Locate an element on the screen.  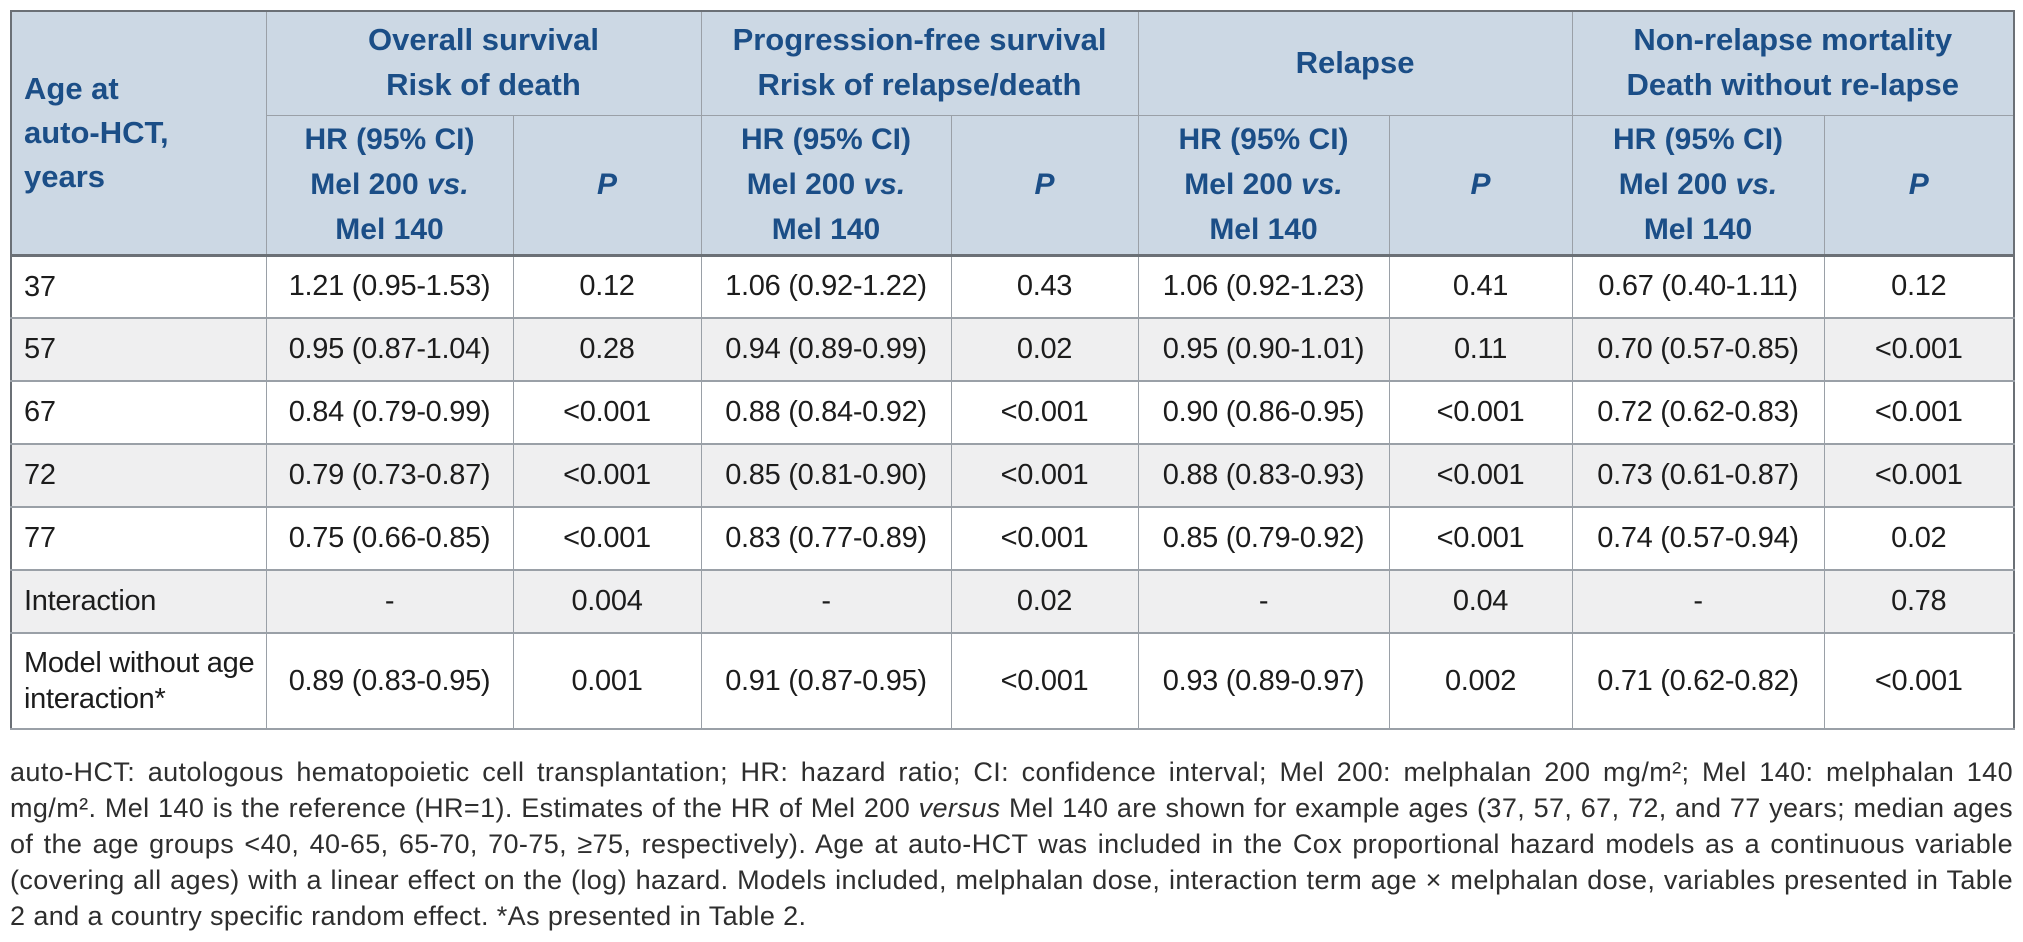
hr-ci-cell: 1.21 (0.95-1.53) is located at coordinates (389, 286).